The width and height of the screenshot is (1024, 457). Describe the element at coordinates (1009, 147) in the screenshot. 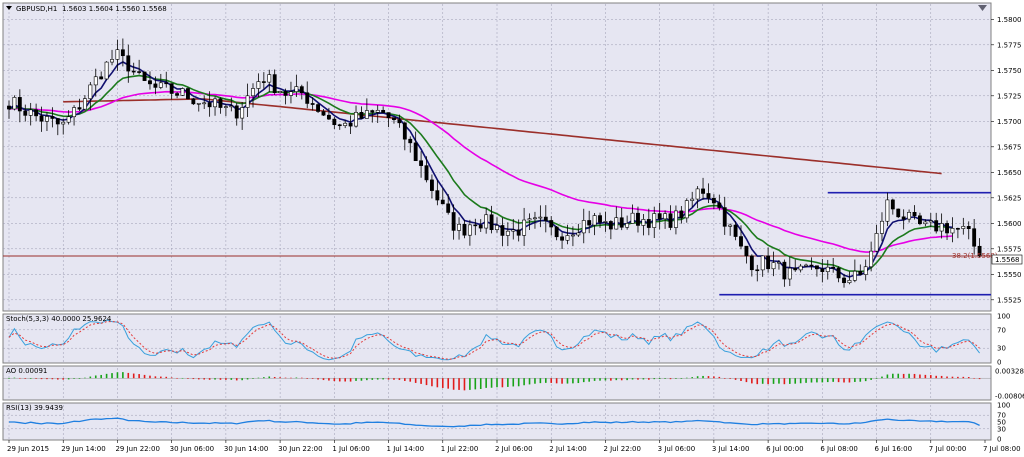

I see `price-tick-label: 1.5675` at that location.